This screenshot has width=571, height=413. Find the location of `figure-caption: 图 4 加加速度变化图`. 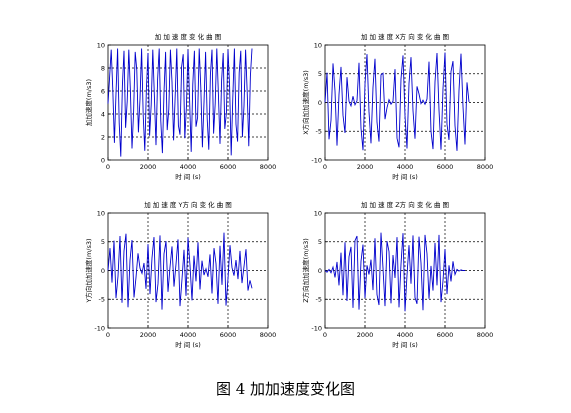

figure-caption: 图 4 加加速度变化图 is located at coordinates (285, 389).